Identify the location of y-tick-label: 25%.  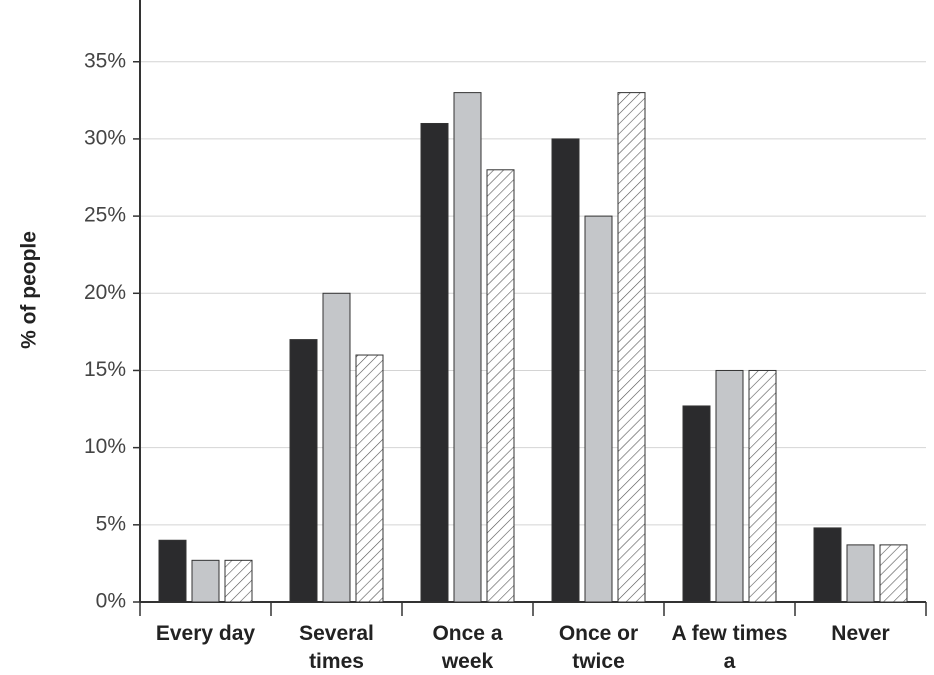
(105, 215).